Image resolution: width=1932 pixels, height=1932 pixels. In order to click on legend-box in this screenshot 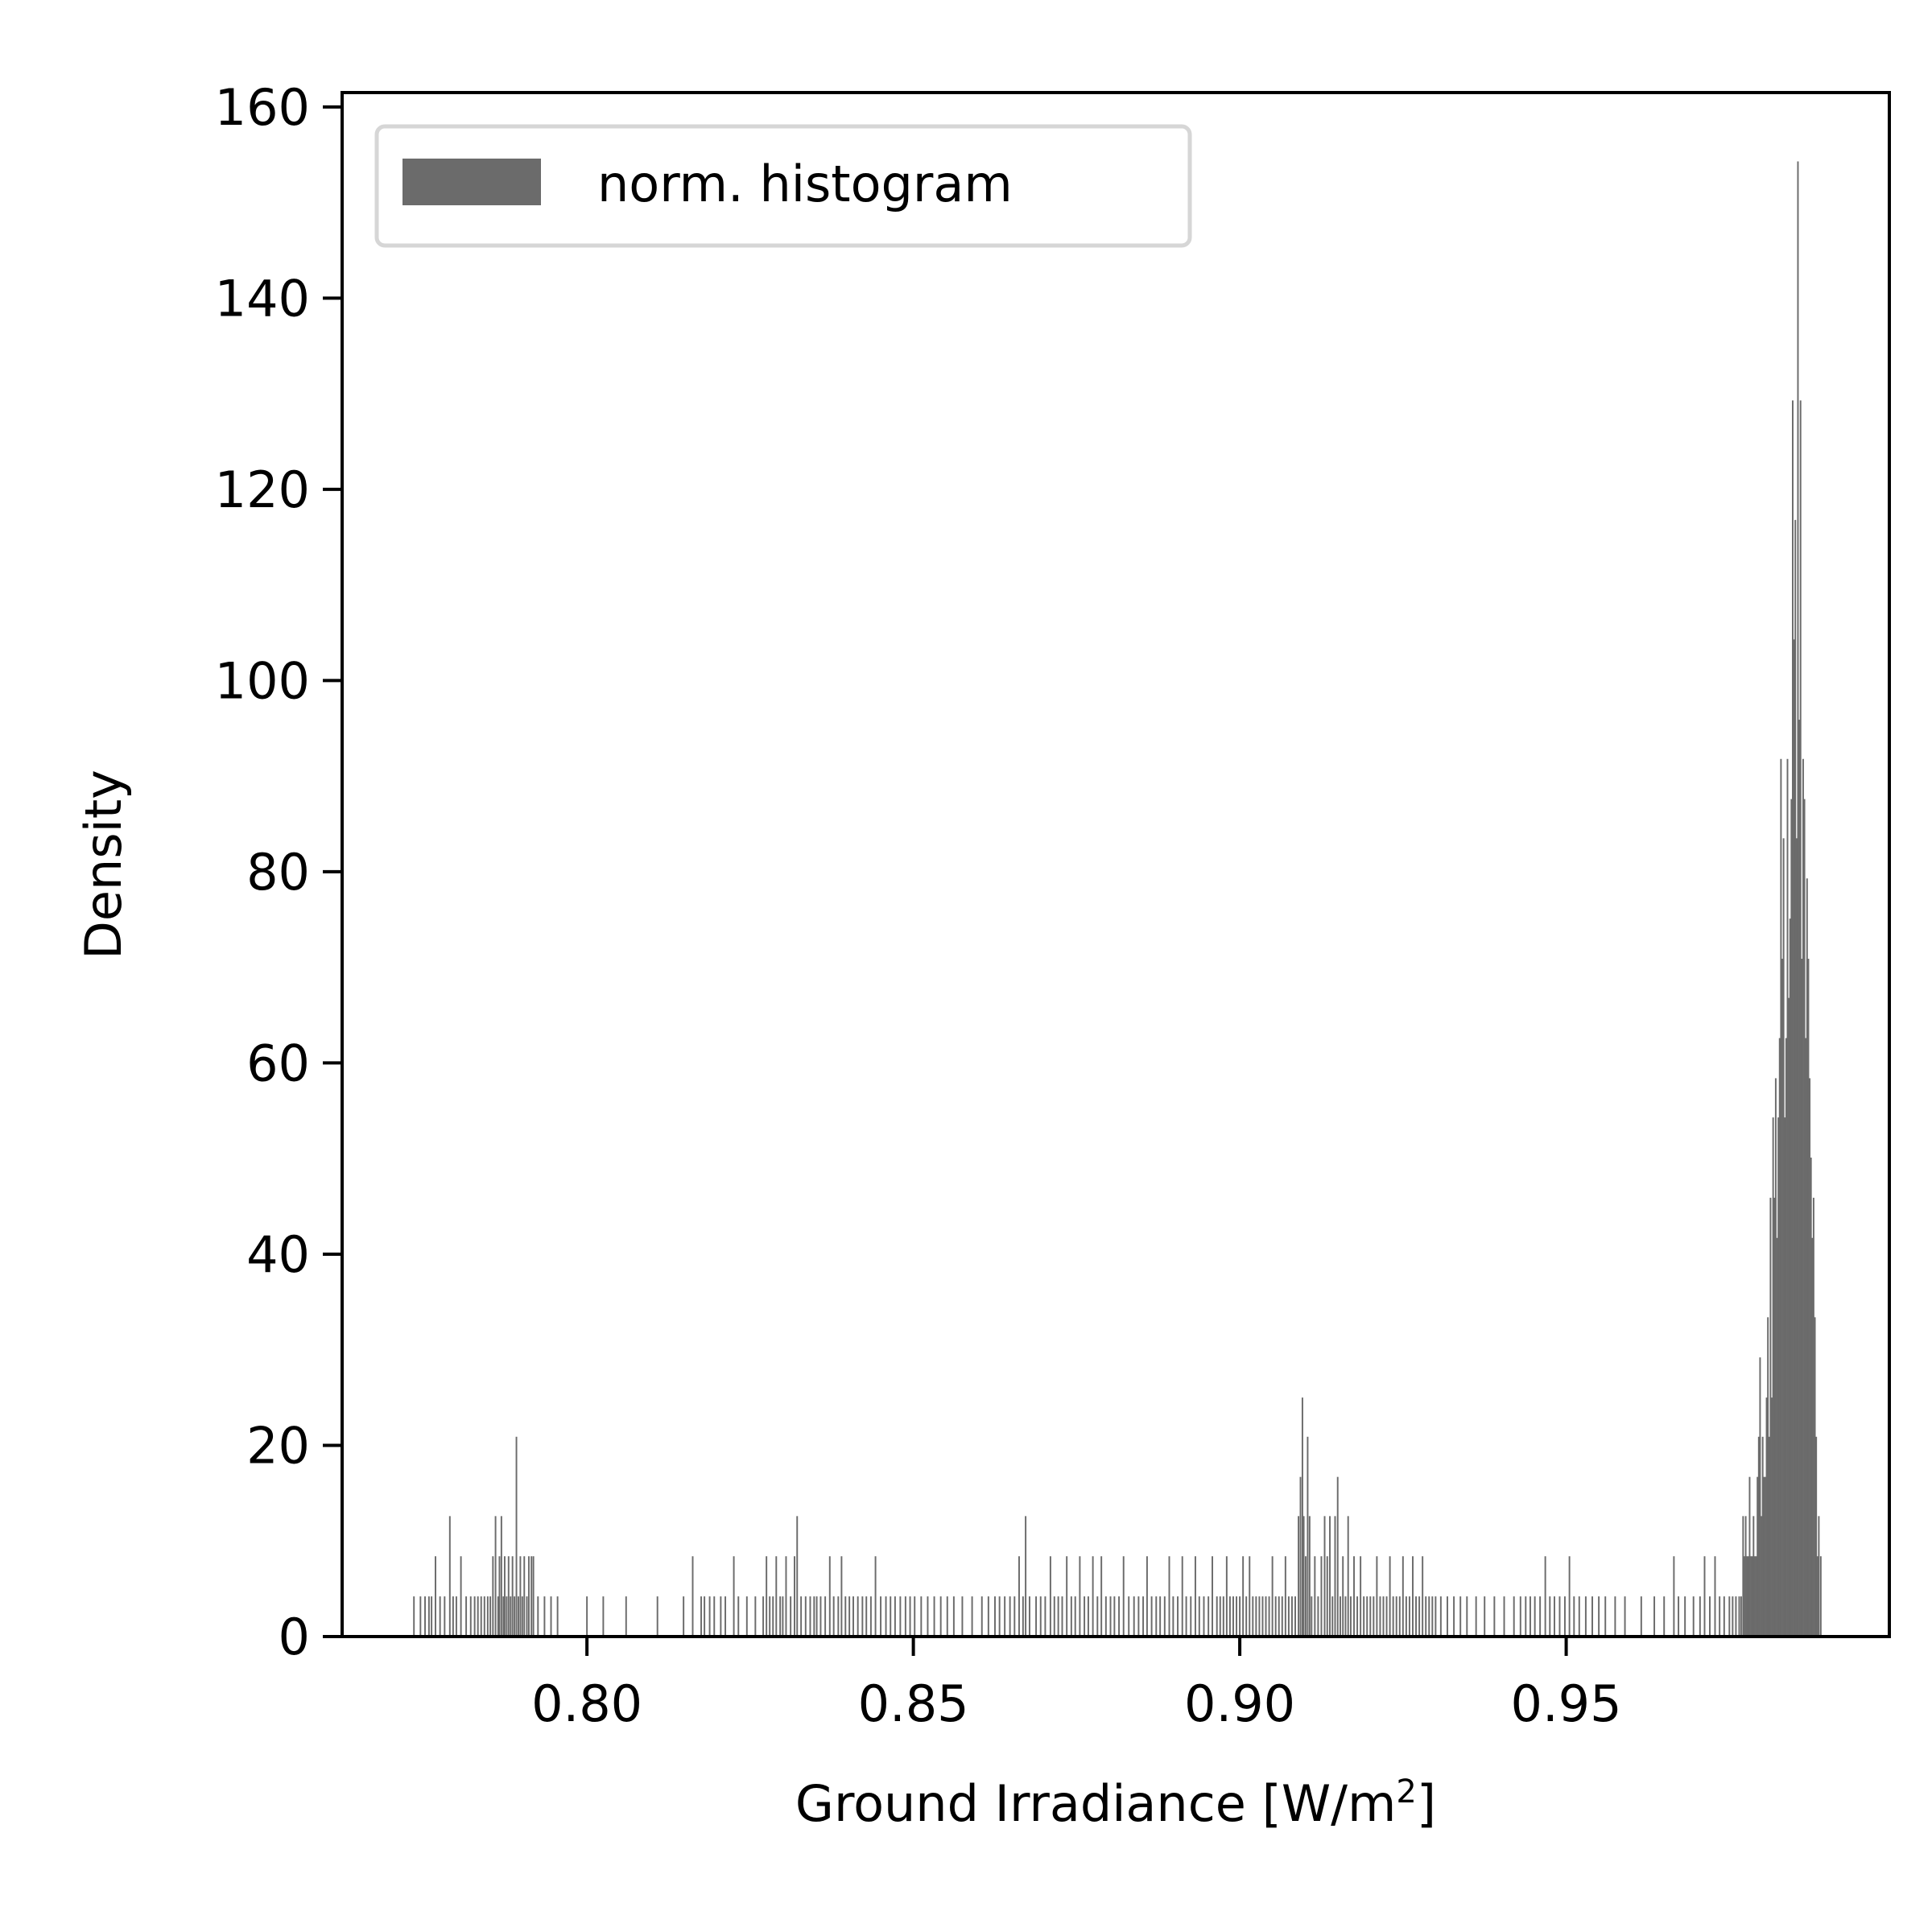, I will do `click(783, 186)`.